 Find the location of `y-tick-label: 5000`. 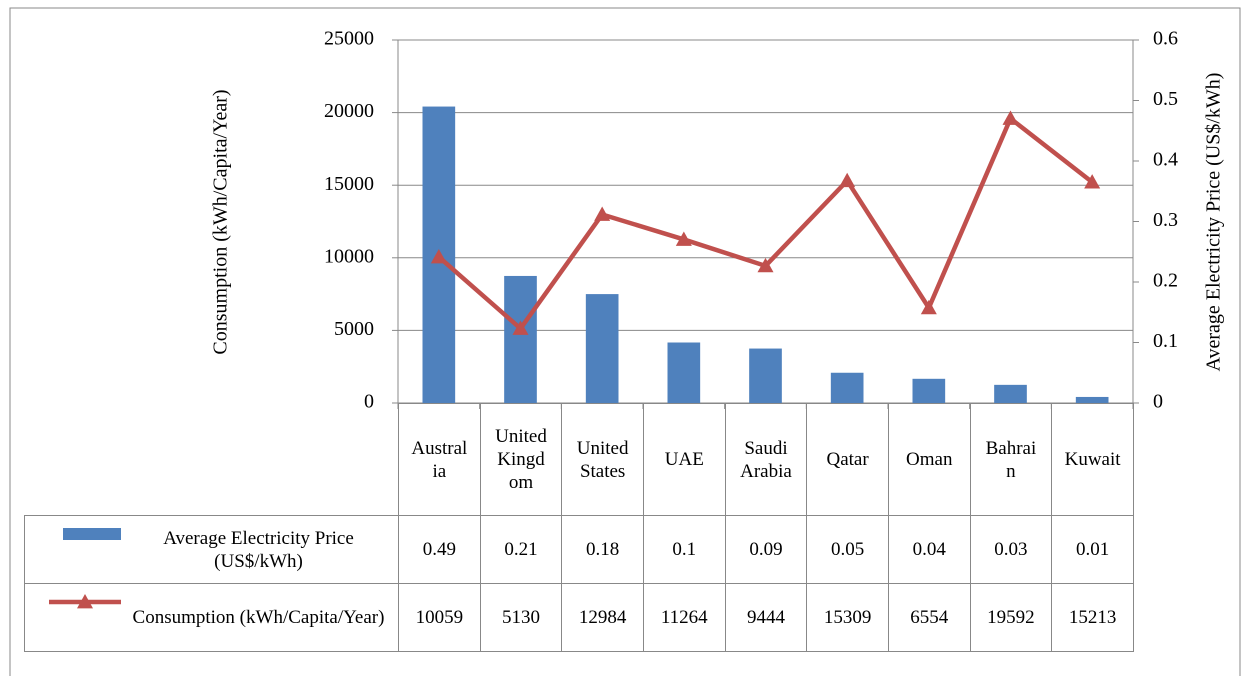

y-tick-label: 5000 is located at coordinates (354, 329).